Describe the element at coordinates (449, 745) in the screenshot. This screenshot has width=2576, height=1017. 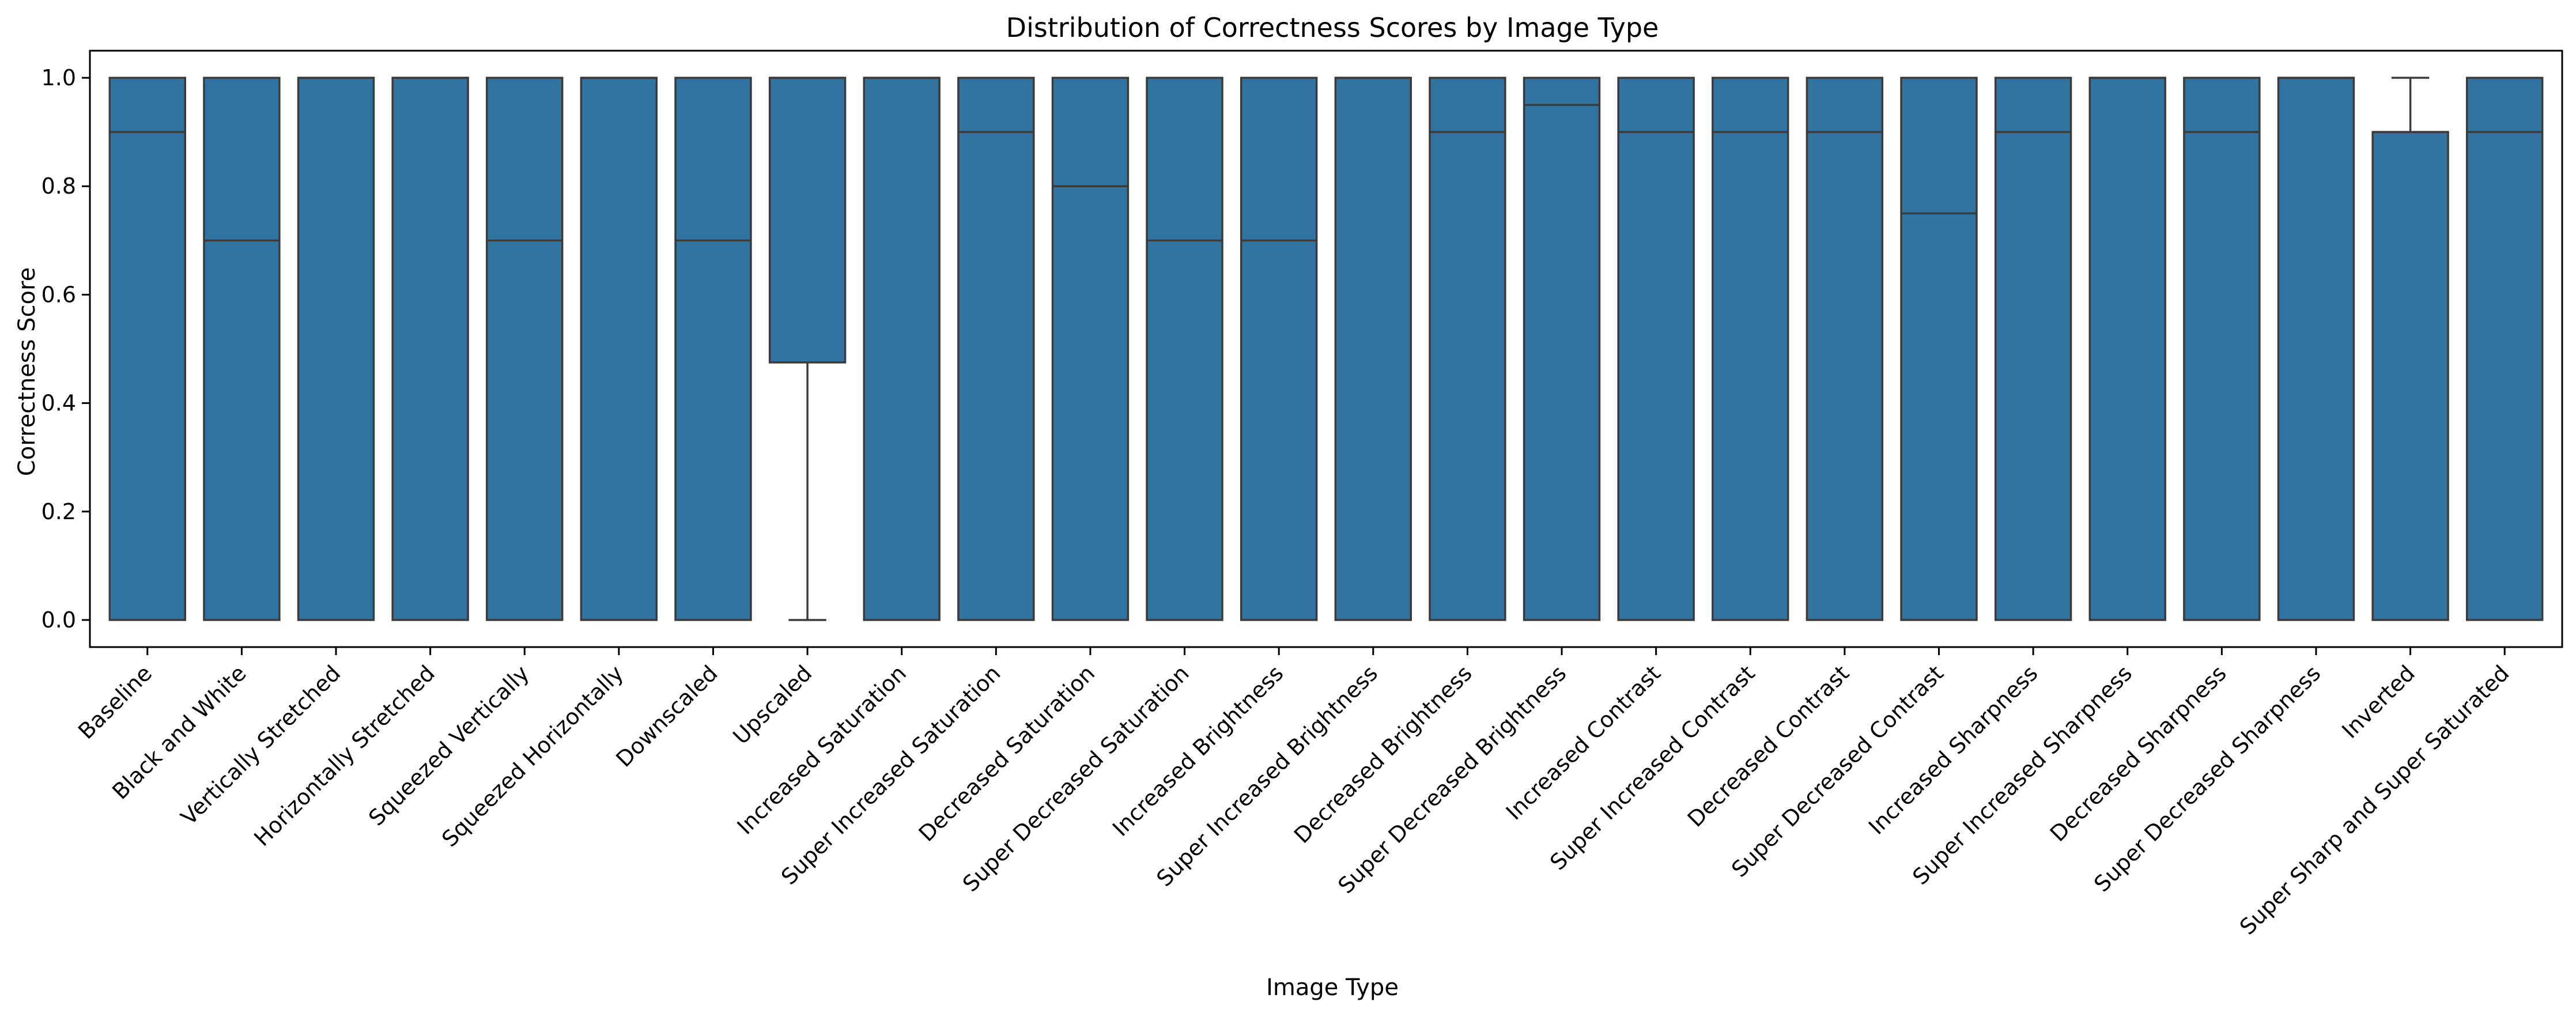
I see `x-tick-label: Squeezed Vertically` at that location.